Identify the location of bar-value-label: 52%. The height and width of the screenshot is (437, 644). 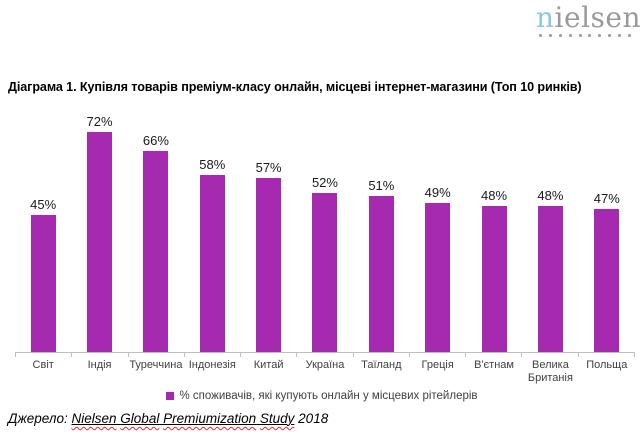
(324, 182).